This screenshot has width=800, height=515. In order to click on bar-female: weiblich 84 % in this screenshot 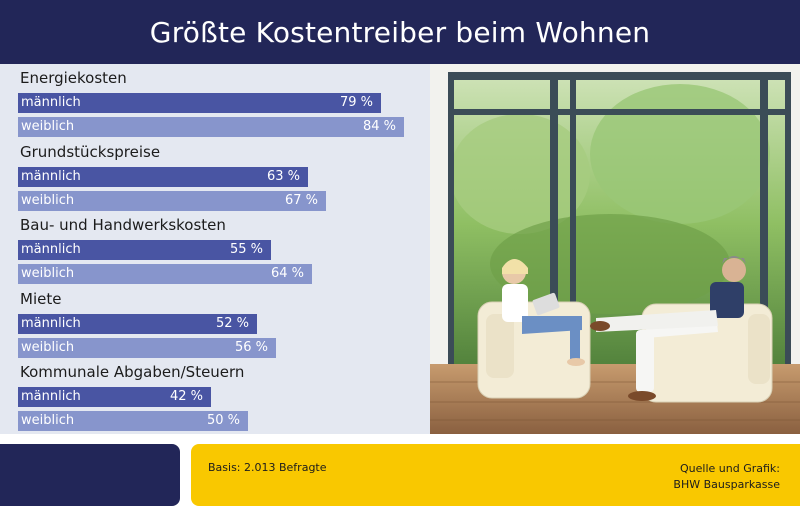, I will do `click(211, 127)`.